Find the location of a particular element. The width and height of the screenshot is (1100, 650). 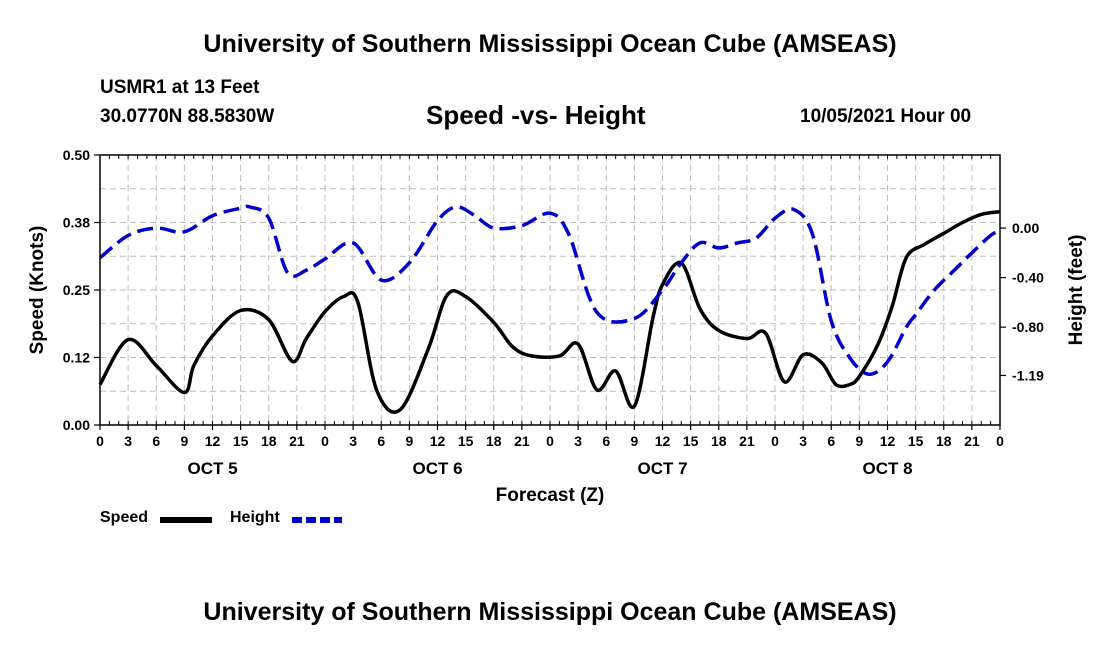

y-right-tick-label: 0.00 is located at coordinates (1025, 228).